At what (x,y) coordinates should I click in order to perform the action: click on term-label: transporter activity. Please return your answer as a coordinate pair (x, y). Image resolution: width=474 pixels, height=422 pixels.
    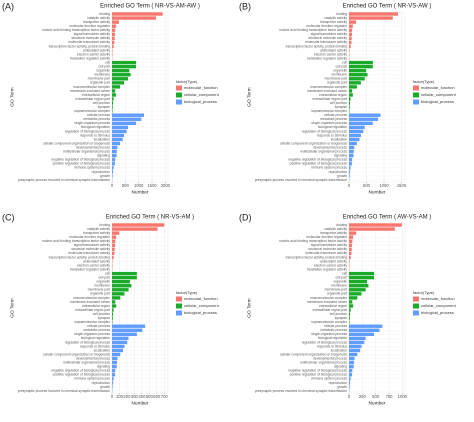
    Looking at the image, I should click on (96, 233).